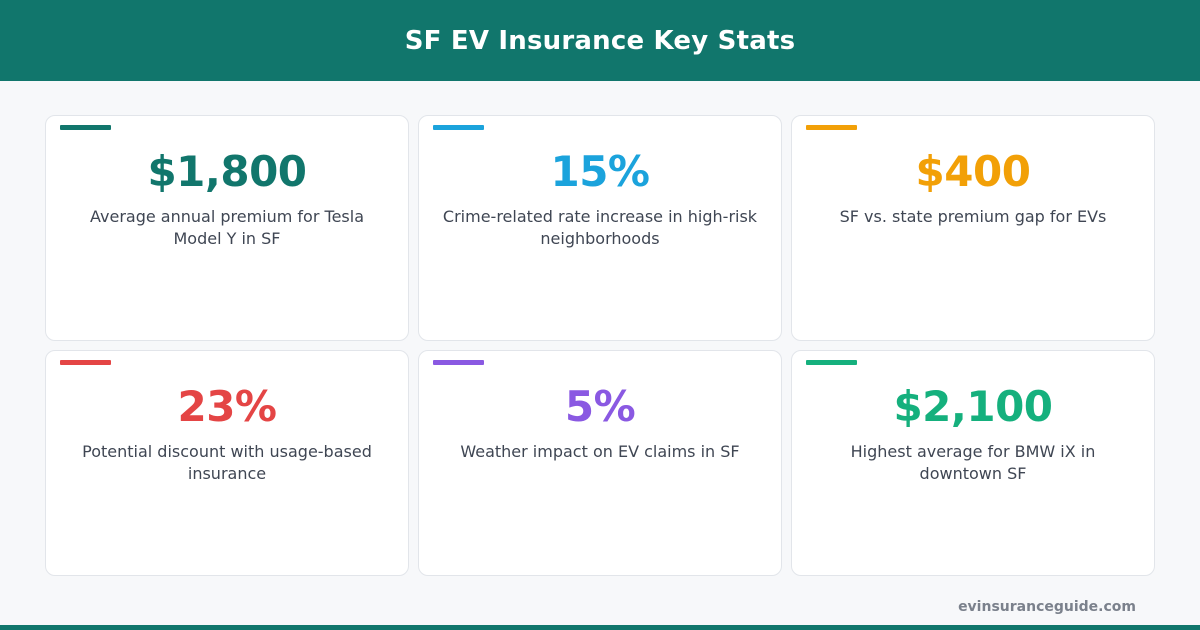 Image resolution: width=1200 pixels, height=630 pixels. I want to click on stat-value: 15%, so click(600, 171).